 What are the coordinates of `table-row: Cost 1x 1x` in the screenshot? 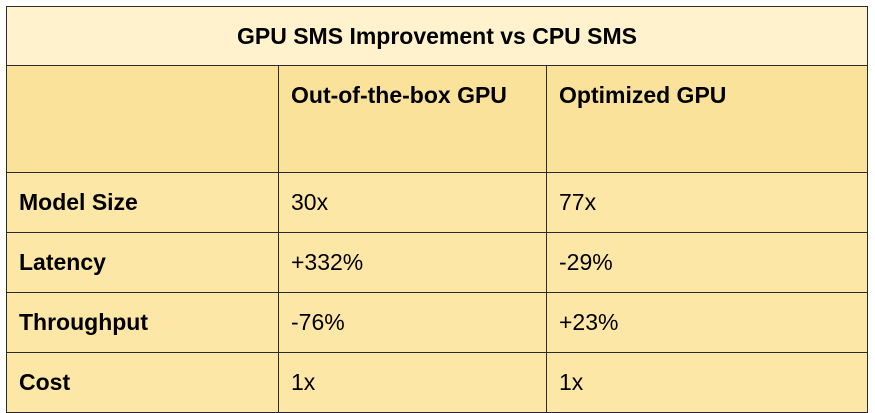 It's located at (437, 382).